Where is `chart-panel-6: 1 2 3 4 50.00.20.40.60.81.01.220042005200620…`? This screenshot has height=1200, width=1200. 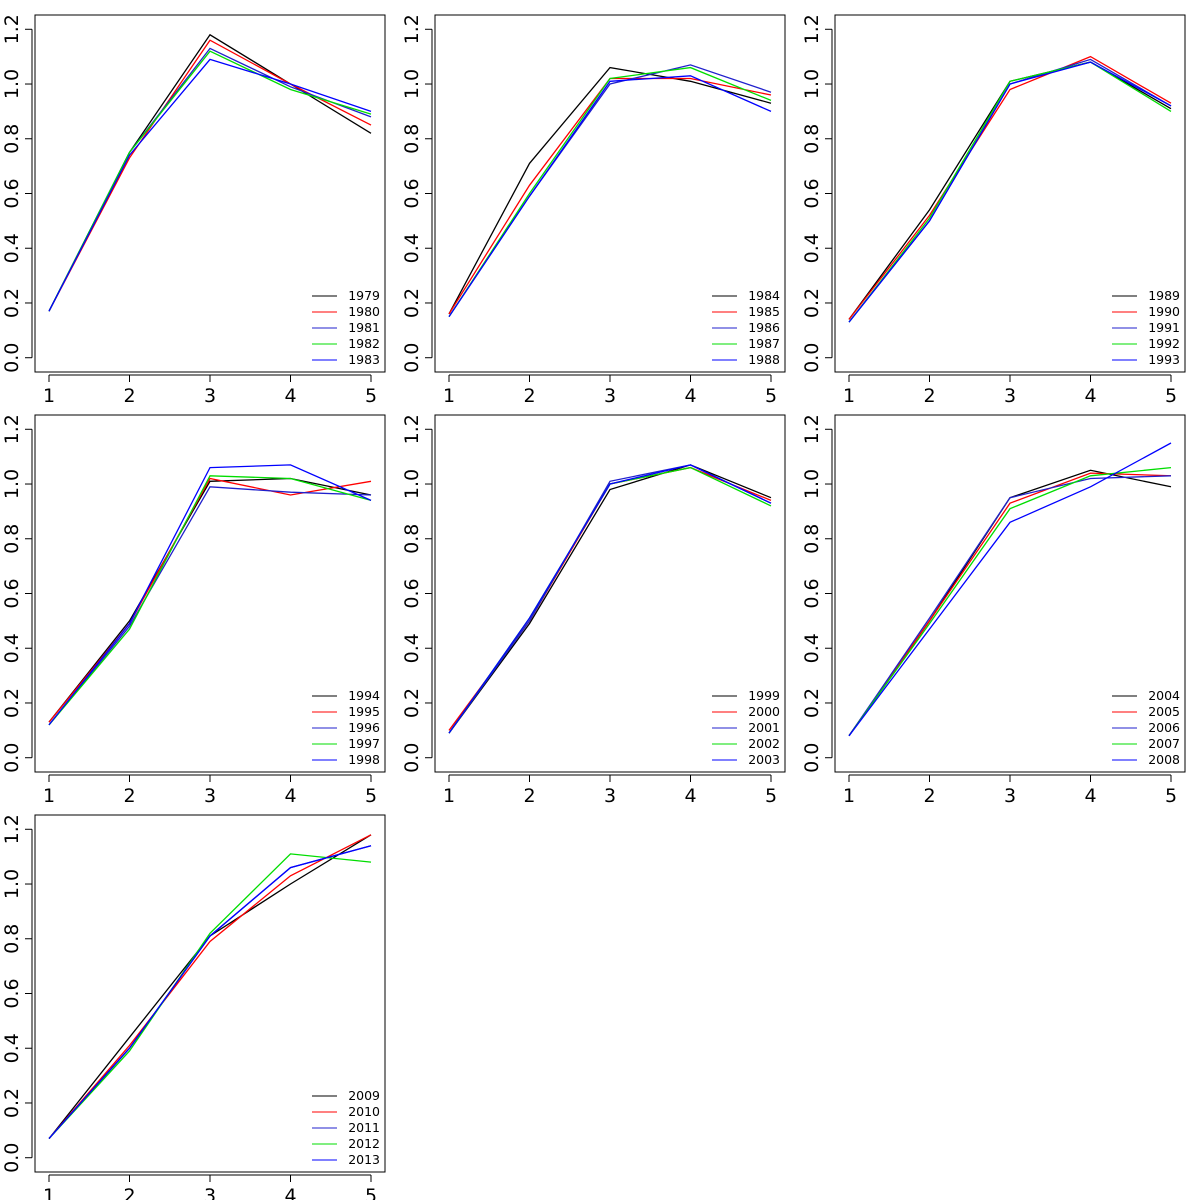 chart-panel-6: 1 2 3 4 50.00.20.40.60.81.01.220042005200620… is located at coordinates (993, 610).